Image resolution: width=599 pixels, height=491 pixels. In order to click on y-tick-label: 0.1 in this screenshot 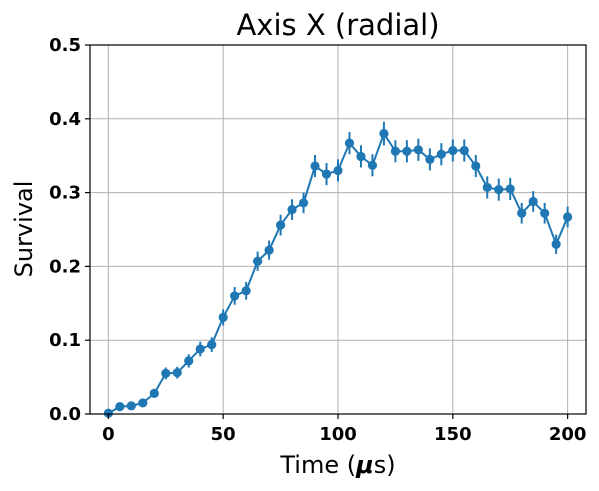, I will do `click(65, 340)`.